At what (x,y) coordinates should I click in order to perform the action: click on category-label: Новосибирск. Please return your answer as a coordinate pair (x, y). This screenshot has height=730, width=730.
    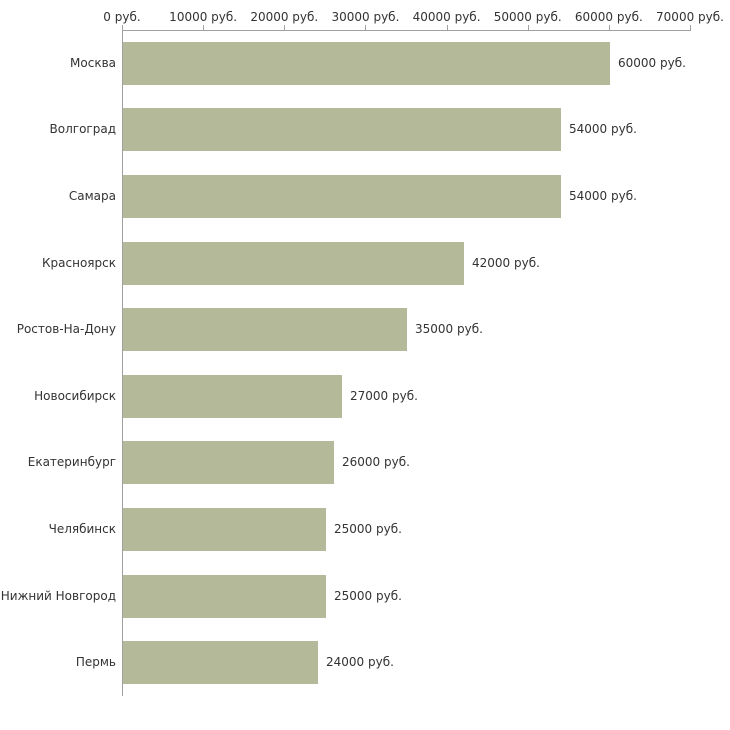
    Looking at the image, I should click on (75, 396).